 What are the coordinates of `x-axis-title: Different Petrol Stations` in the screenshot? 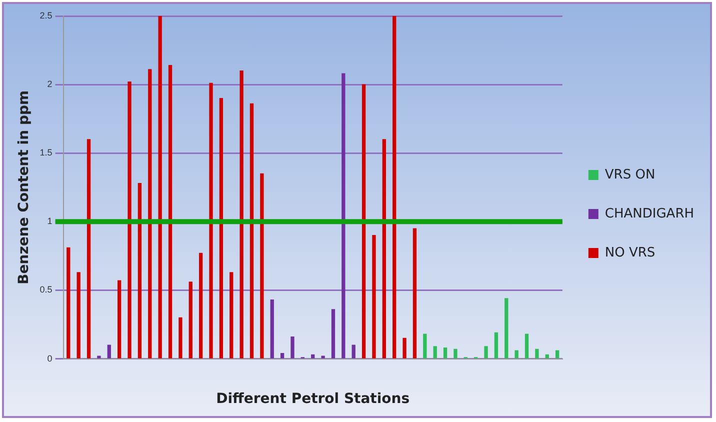 It's located at (313, 399).